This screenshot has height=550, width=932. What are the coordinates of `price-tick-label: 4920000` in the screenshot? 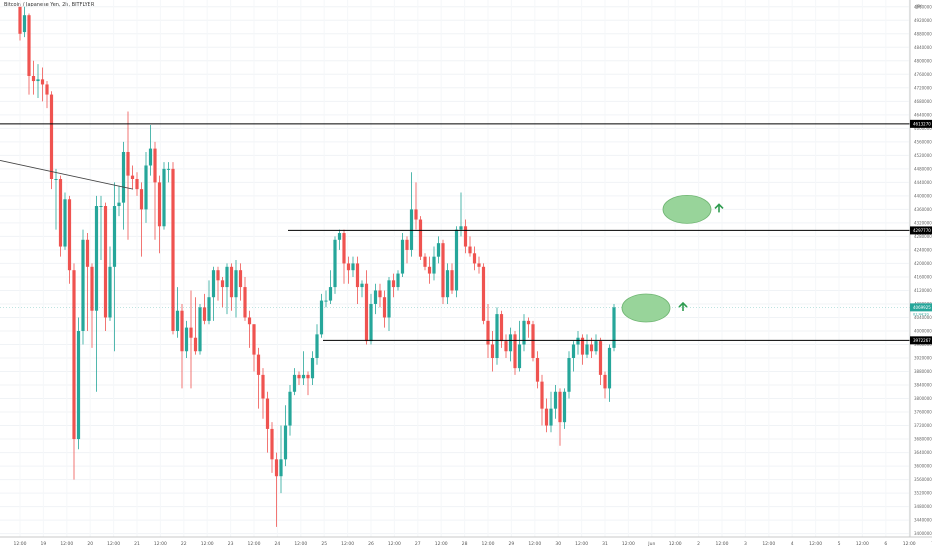 It's located at (923, 20).